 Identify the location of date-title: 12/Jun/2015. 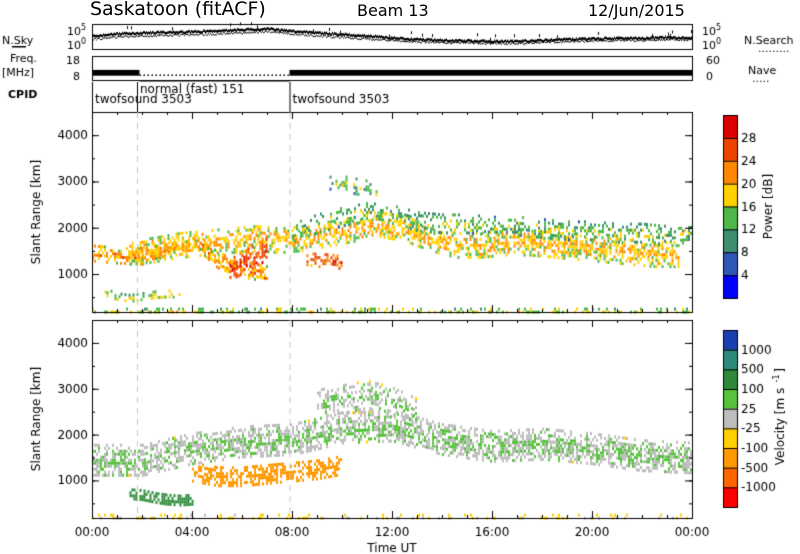
(636, 10).